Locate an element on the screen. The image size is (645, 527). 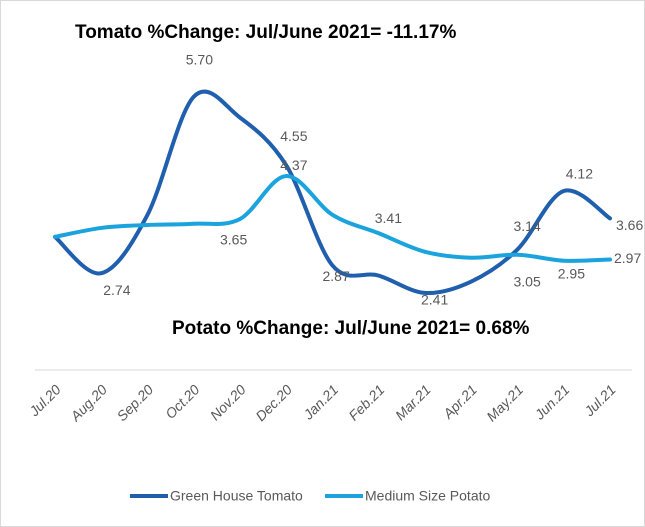
potato-annotation: Potato %Change: Jul/June 2021= 0.68% is located at coordinates (351, 328).